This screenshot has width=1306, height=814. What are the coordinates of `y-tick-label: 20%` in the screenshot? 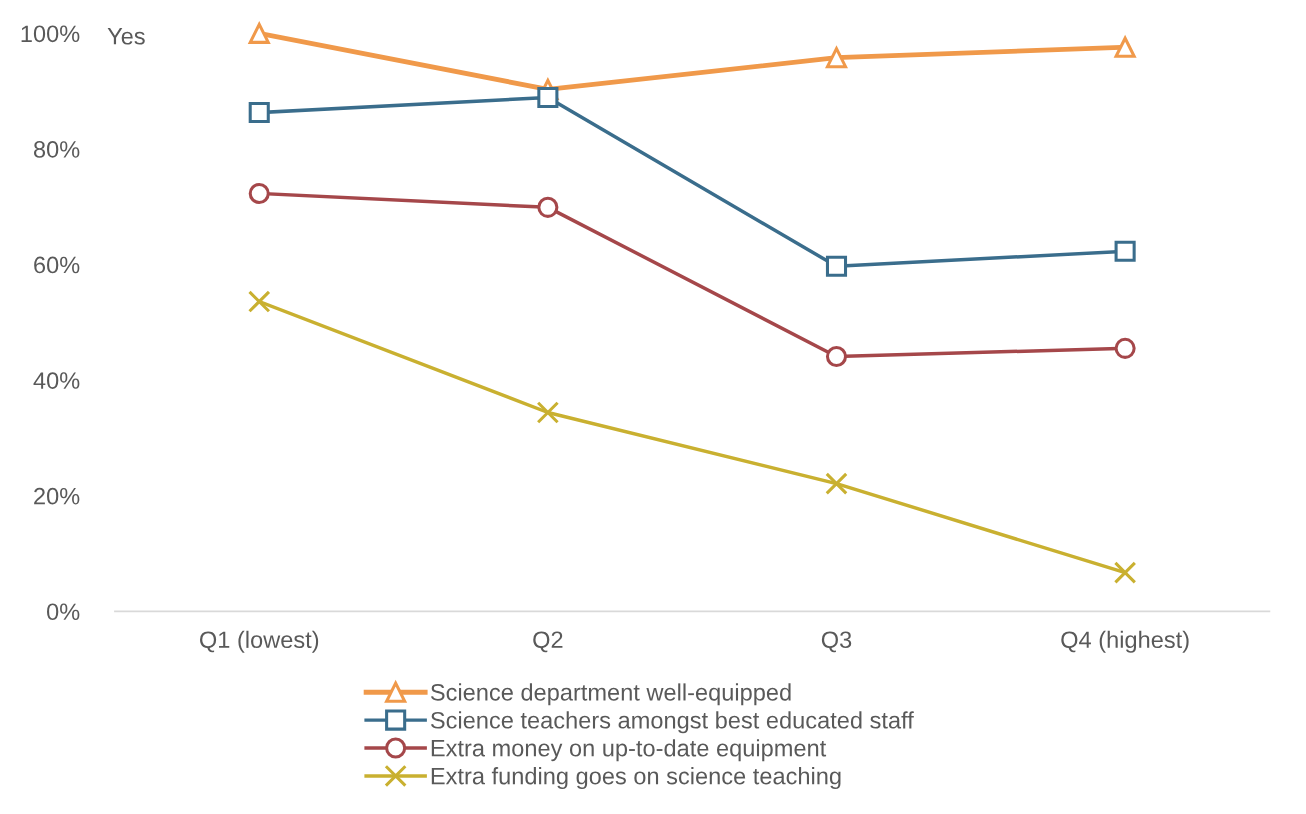 It's located at (57, 496).